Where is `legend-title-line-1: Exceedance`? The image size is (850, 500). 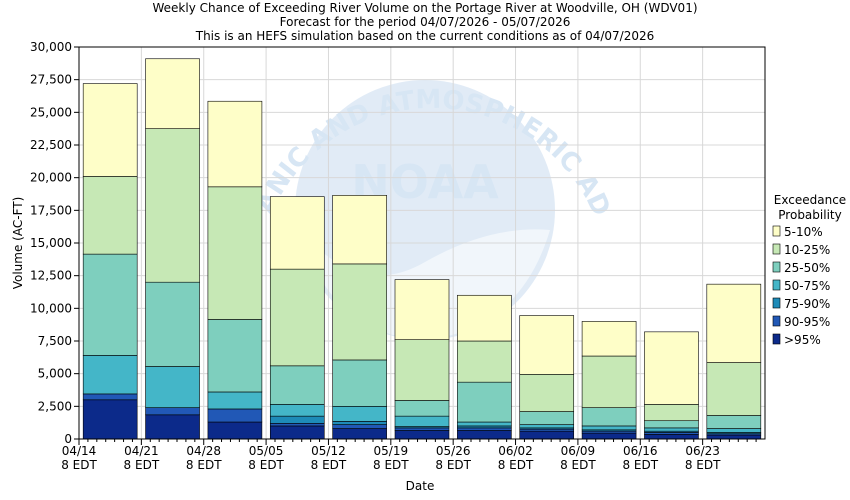
legend-title-line-1: Exceedance is located at coordinates (810, 200).